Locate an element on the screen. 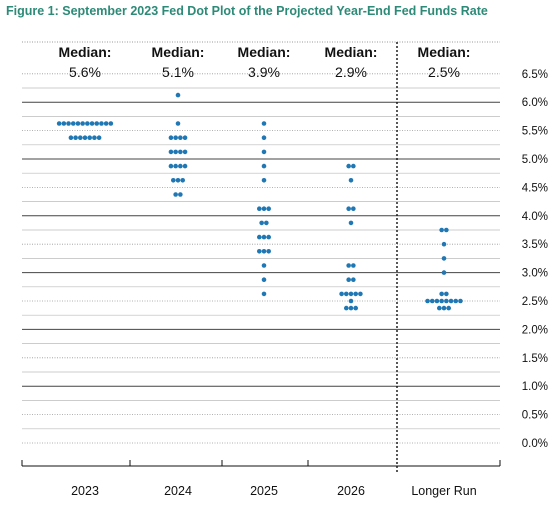  y-tick-label: 0.0% is located at coordinates (535, 444).